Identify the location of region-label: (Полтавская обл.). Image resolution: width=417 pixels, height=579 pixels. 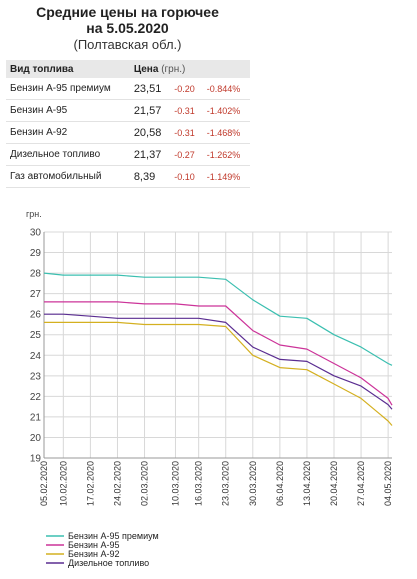
(127, 44).